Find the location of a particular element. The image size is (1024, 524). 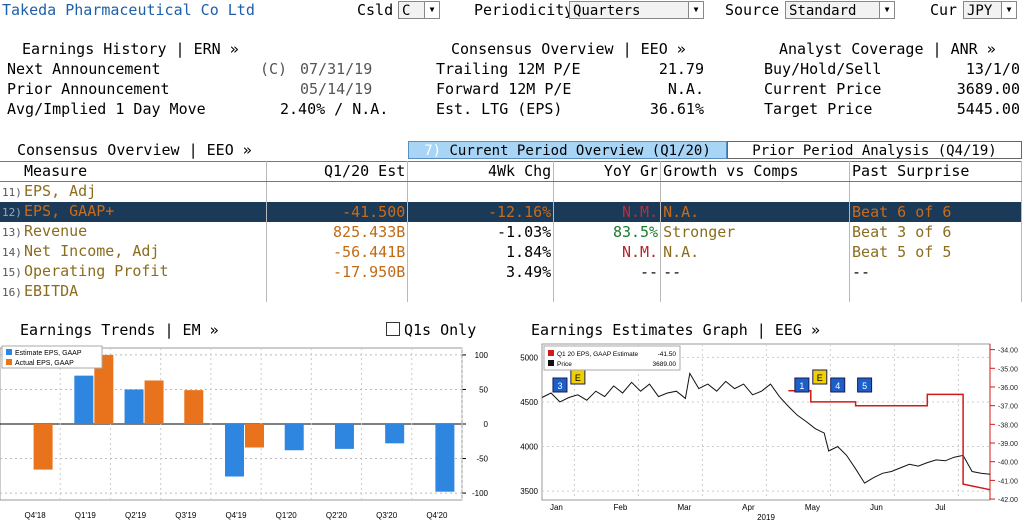

csld-select: C ▼ is located at coordinates (419, 10).